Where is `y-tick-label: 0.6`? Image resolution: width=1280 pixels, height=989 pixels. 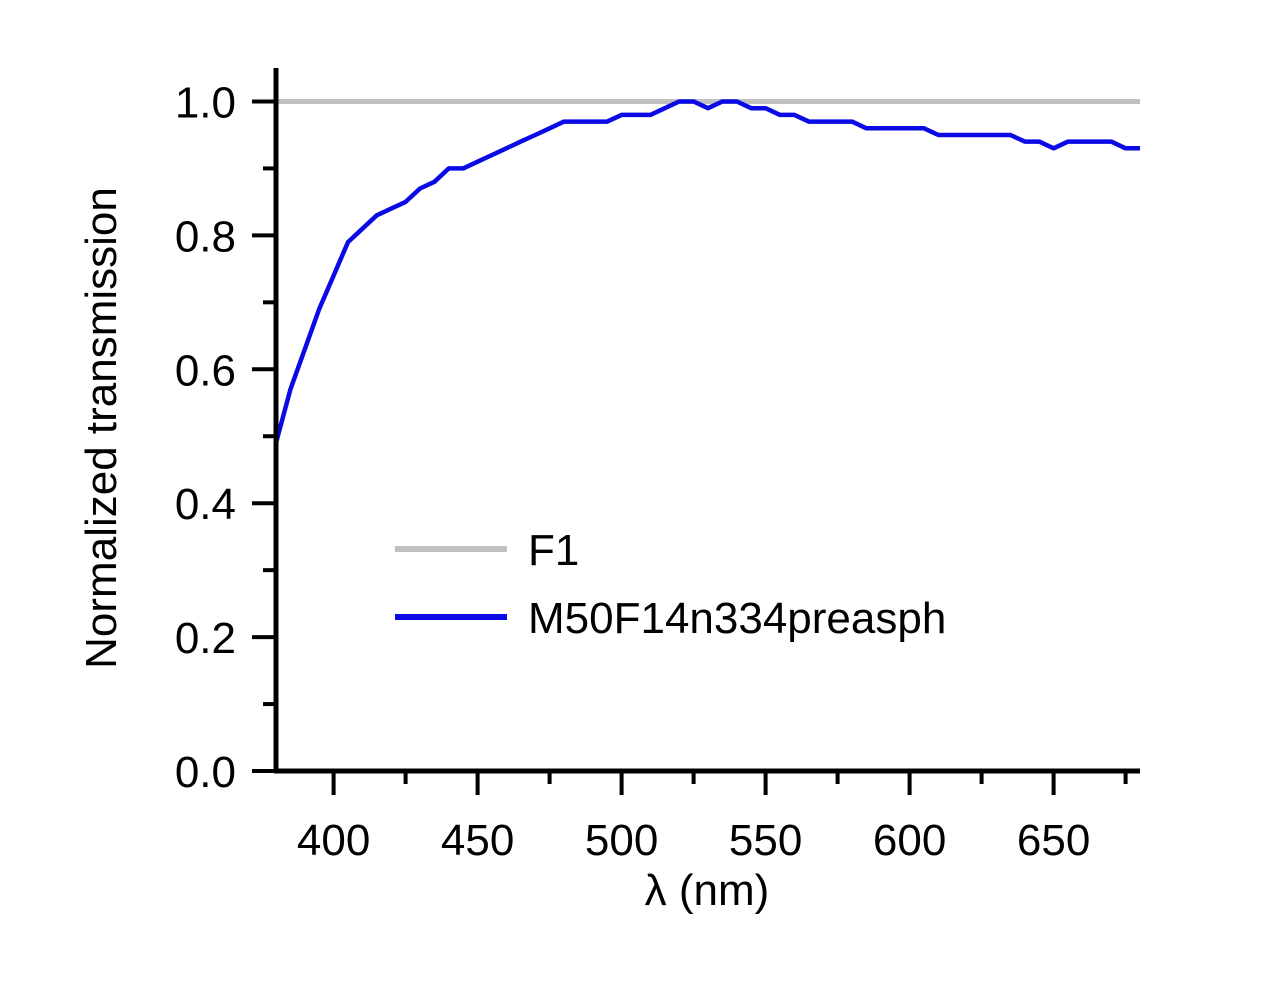
y-tick-label: 0.6 is located at coordinates (205, 370).